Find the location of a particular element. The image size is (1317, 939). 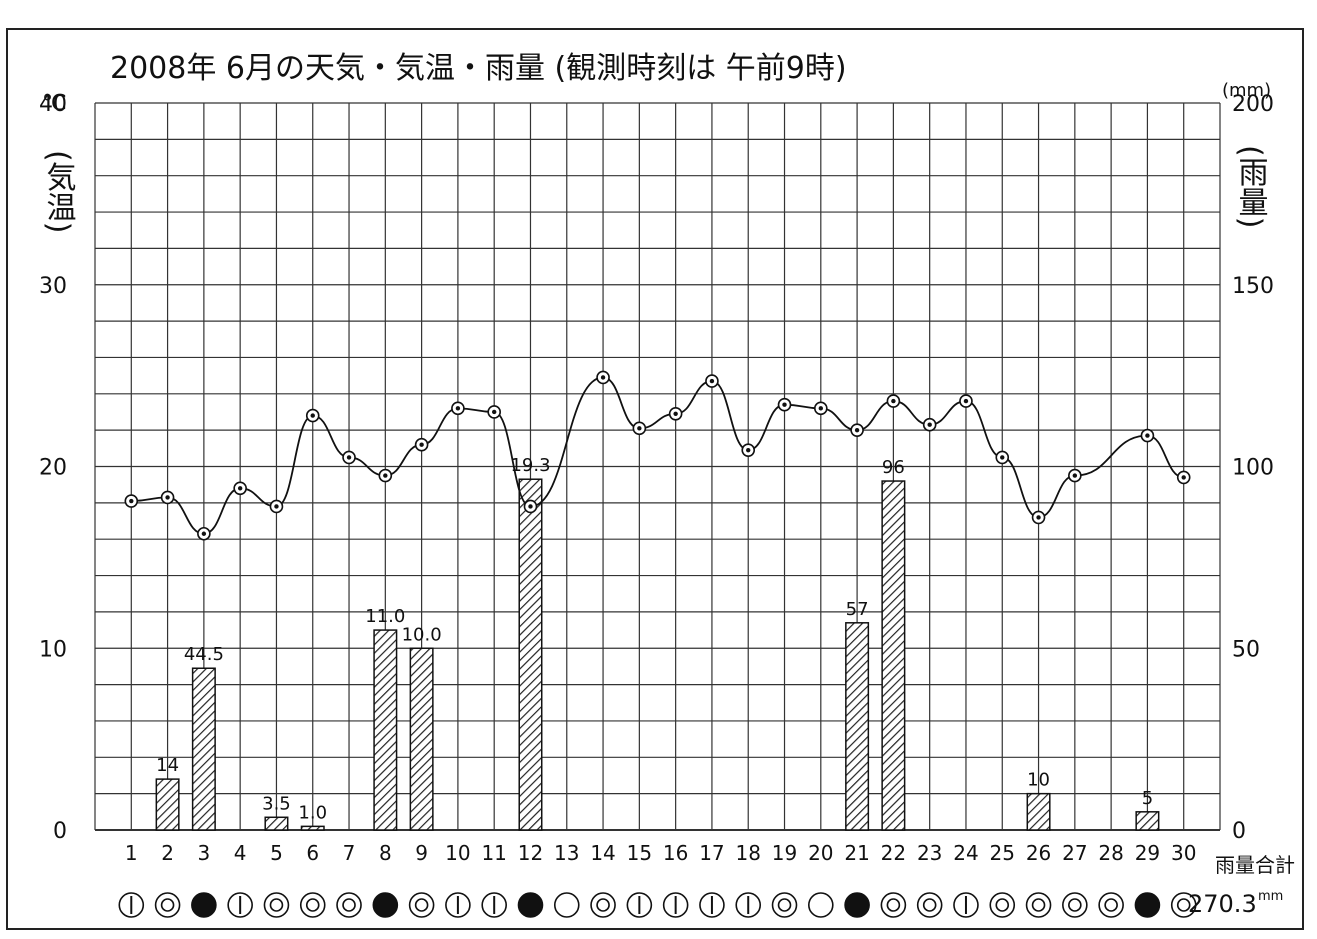

day-tick-label: 30 is located at coordinates (1183, 853).